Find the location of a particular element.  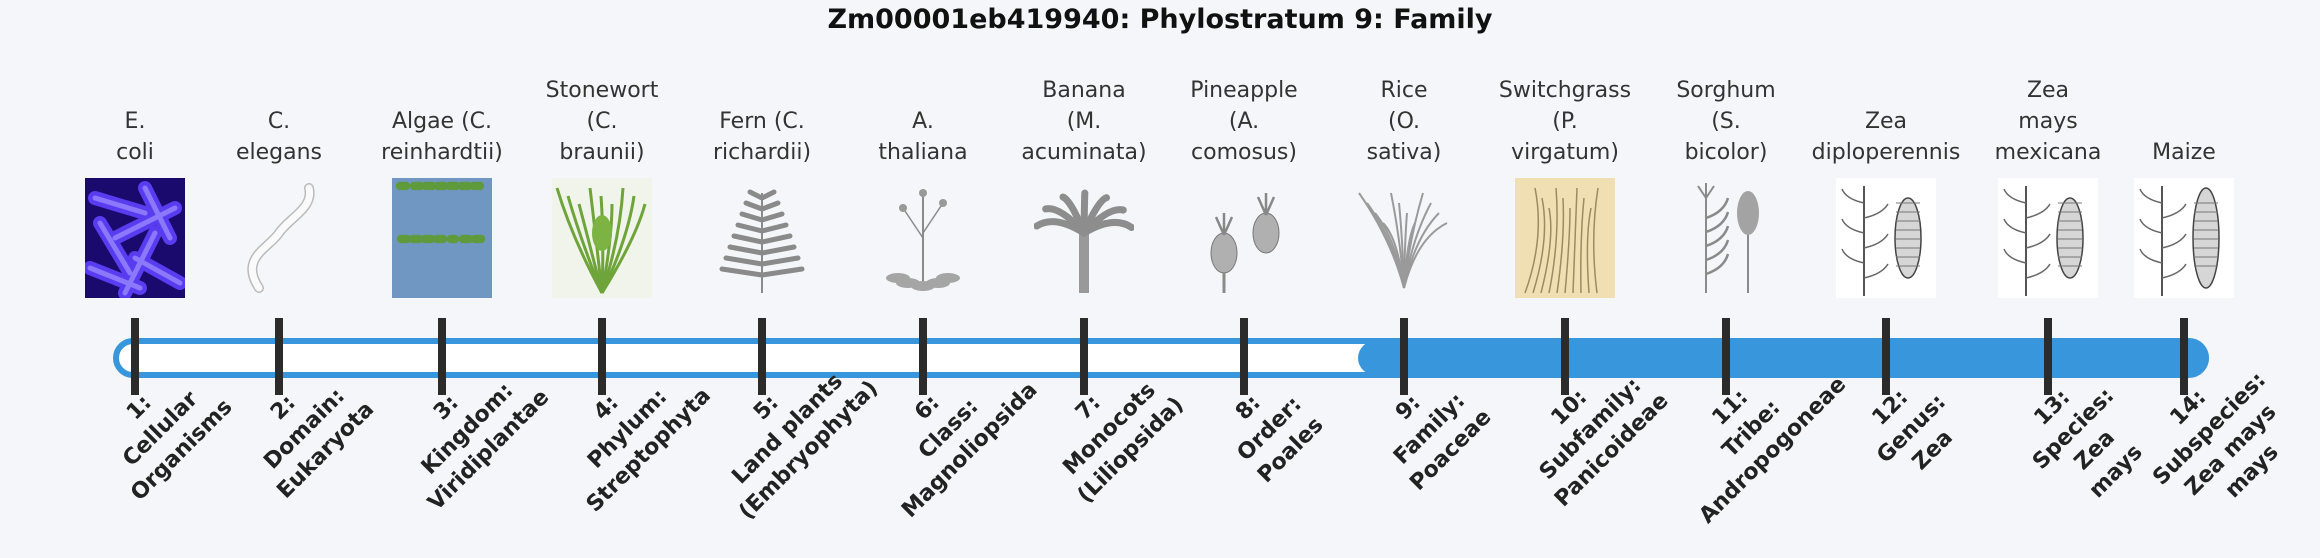

organism-label: Banana (M. acuminata) is located at coordinates (1084, 121).